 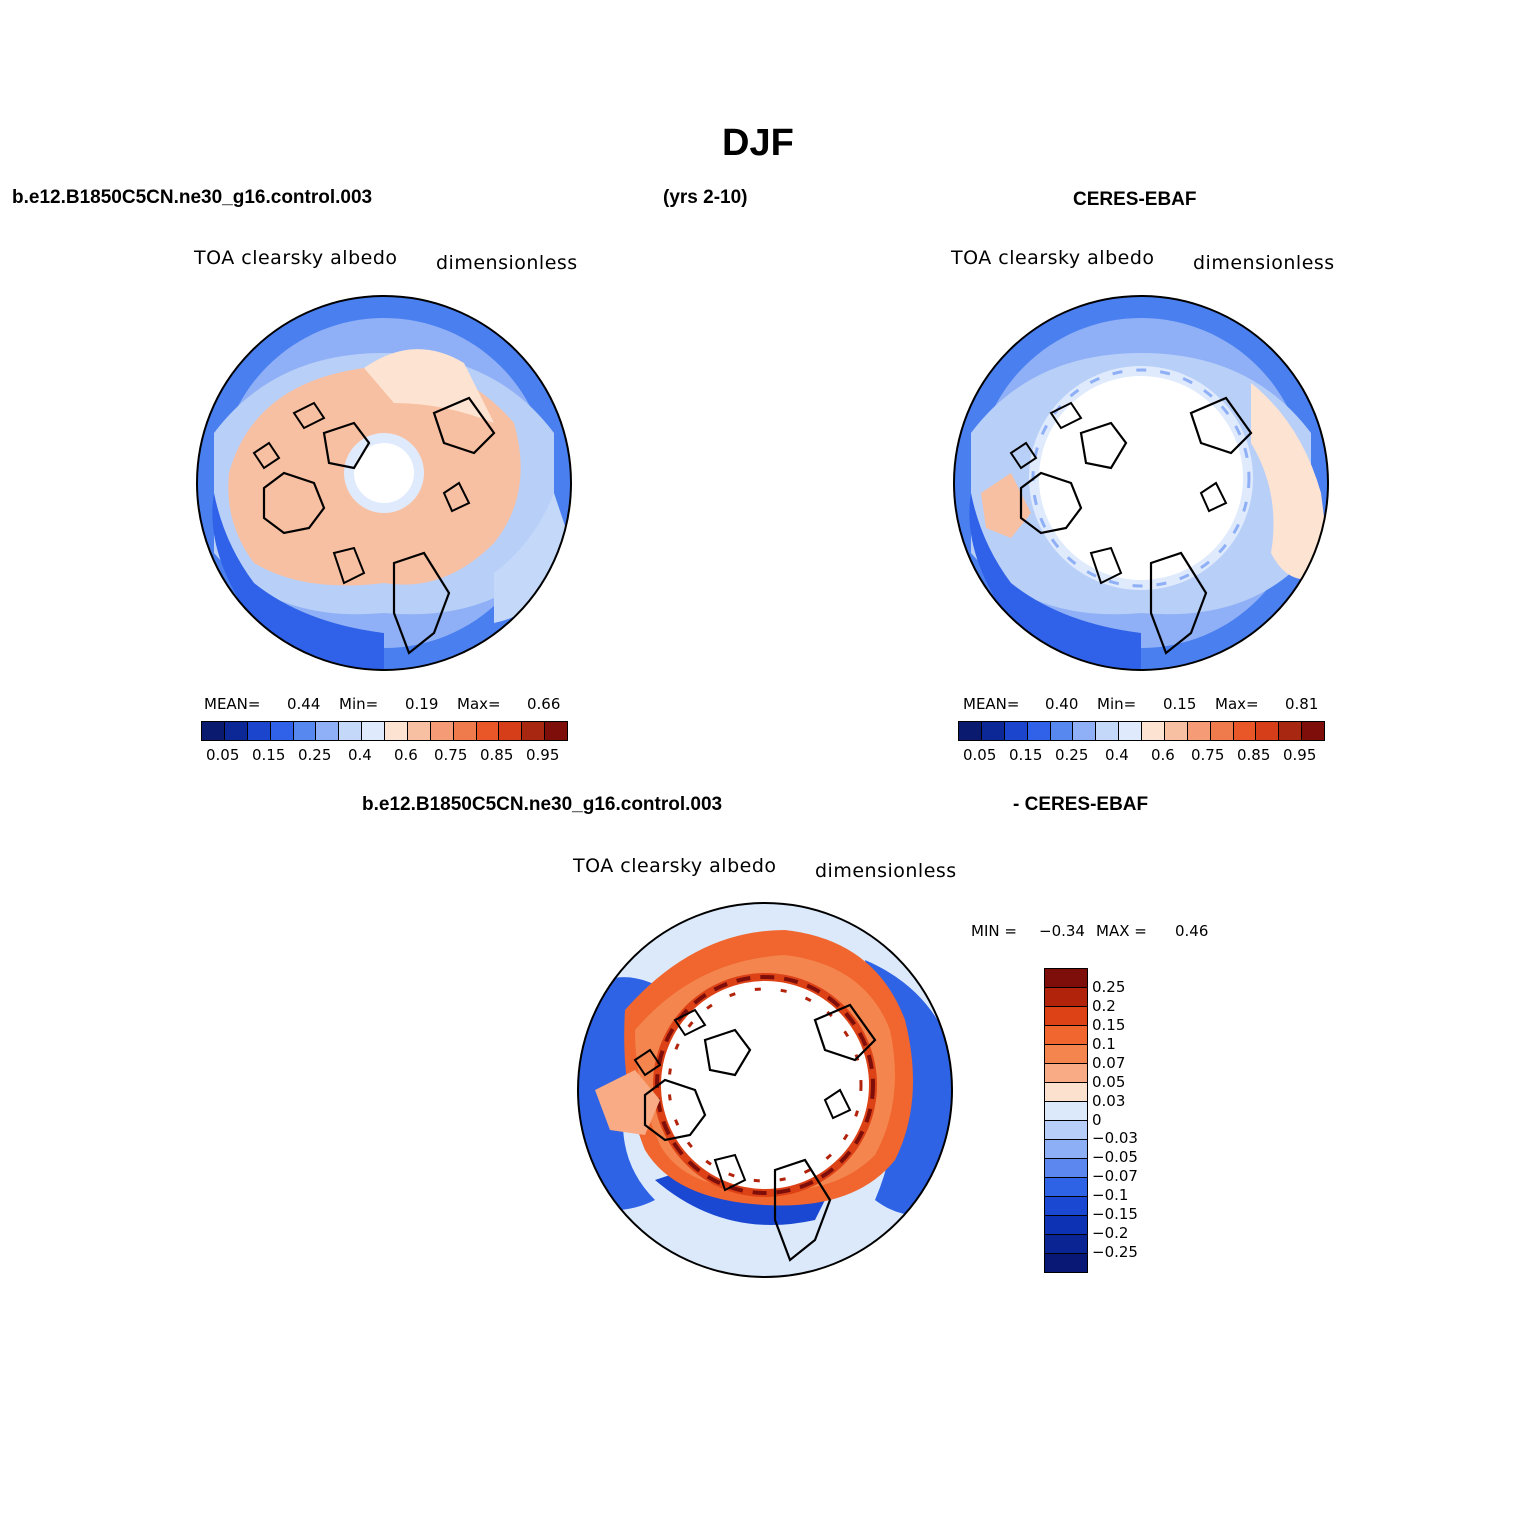 What do you see at coordinates (1117, 704) in the screenshot?
I see `obs-min-label: Min=` at bounding box center [1117, 704].